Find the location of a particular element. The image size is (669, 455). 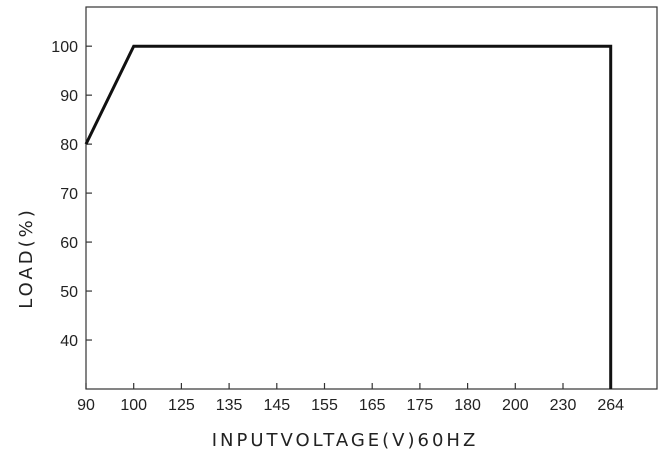

x-tick-label: 180 is located at coordinates (467, 405).